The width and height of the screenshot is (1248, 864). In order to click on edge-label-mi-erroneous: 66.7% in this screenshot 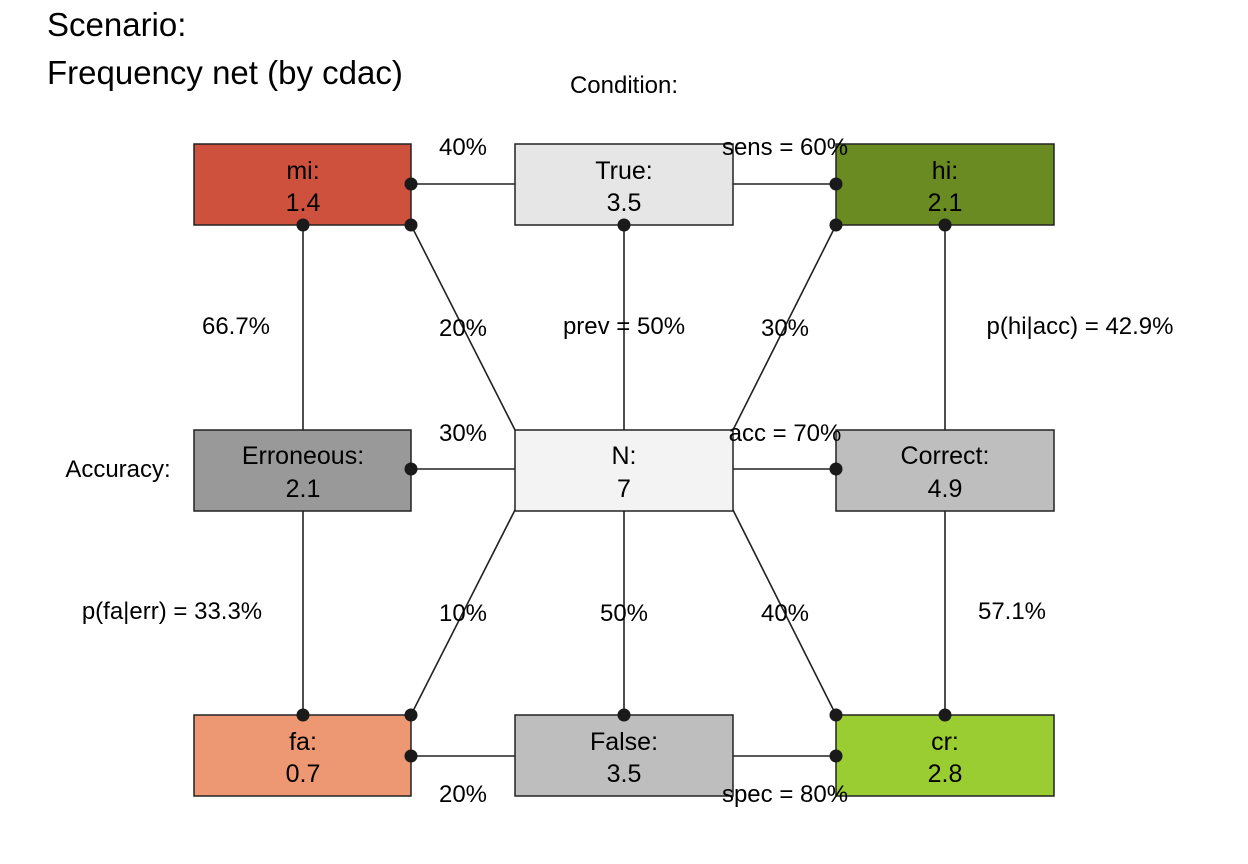, I will do `click(236, 326)`.